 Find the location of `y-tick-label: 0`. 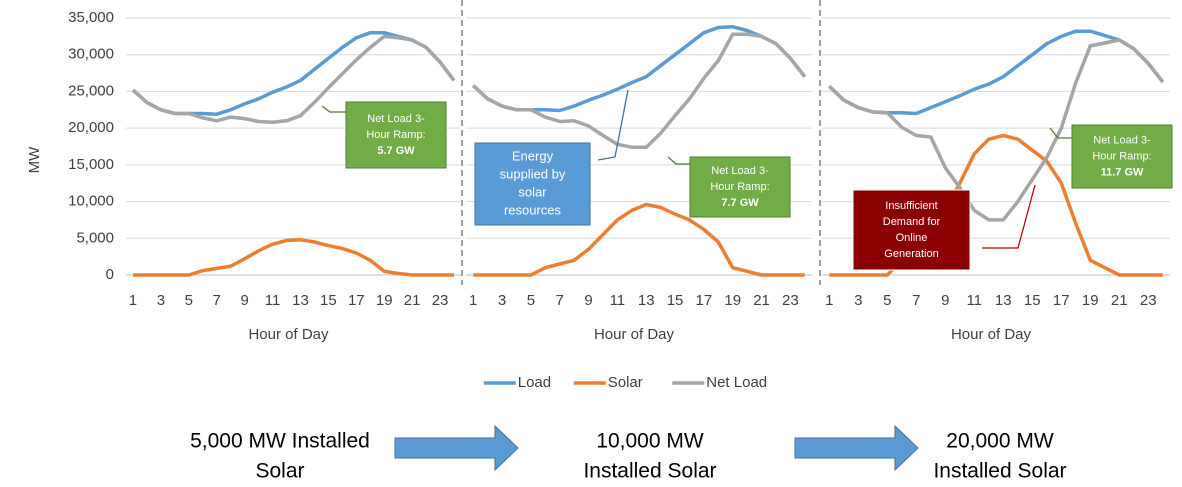

y-tick-label: 0 is located at coordinates (110, 274).